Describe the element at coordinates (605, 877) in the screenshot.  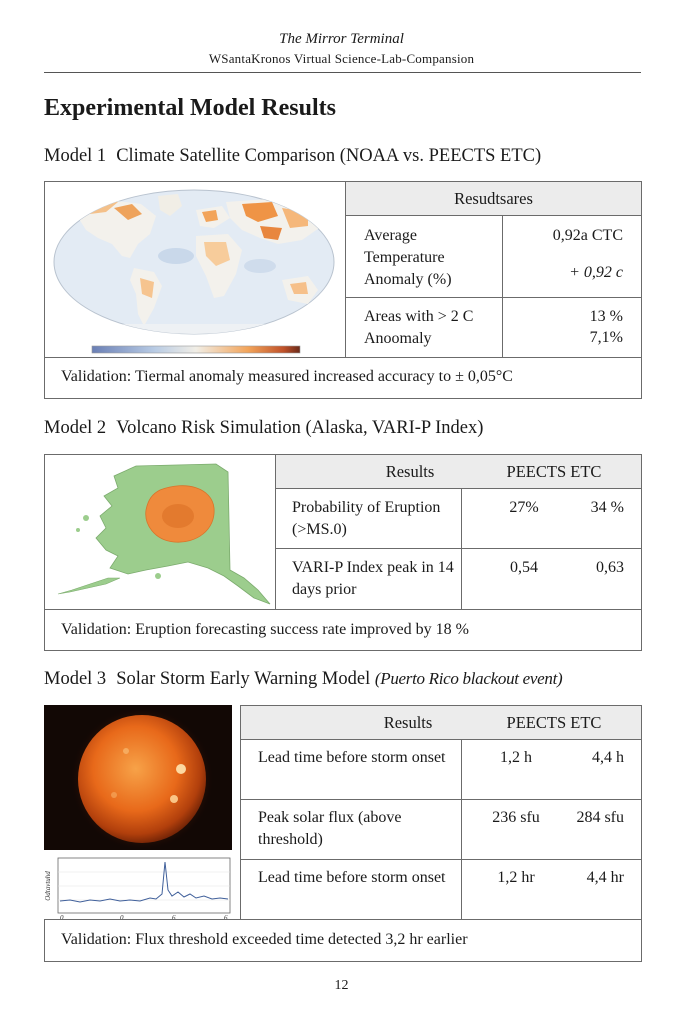
I see `model-3-row-3-value-2: 4,4 hr` at that location.